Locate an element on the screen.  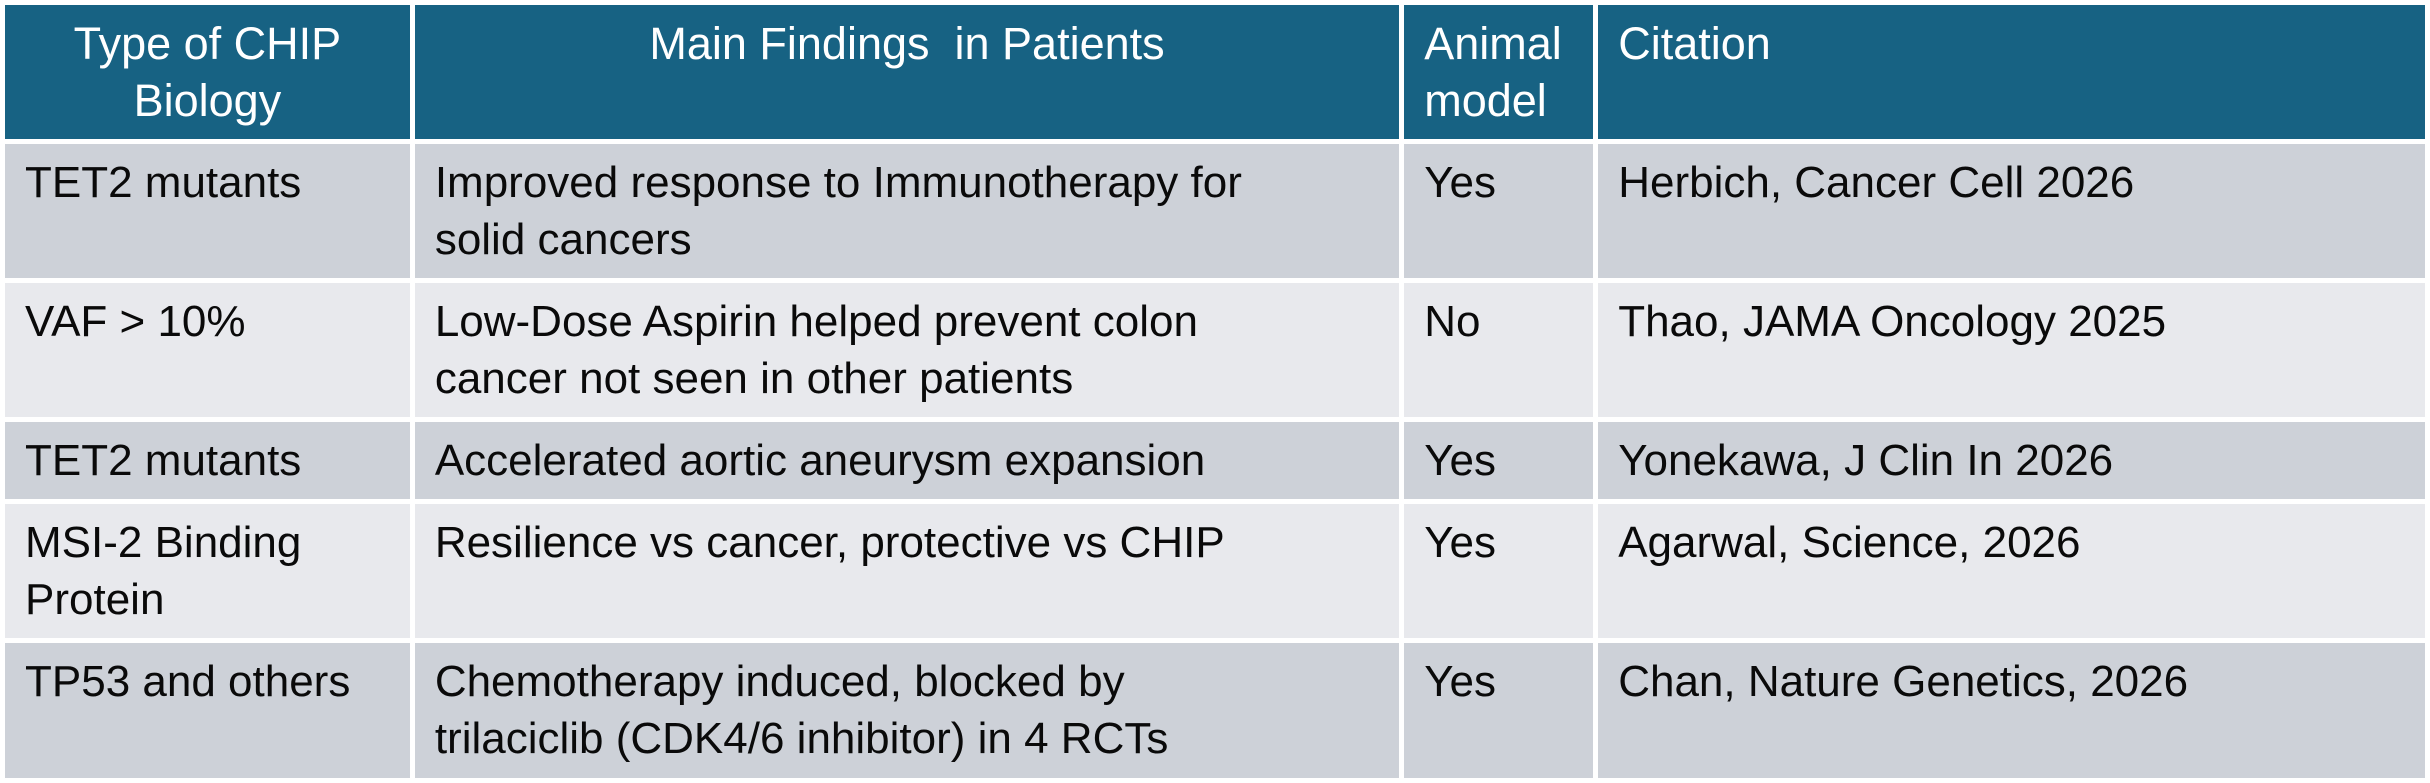
cell-citation: Herbich, Cancer Cell 2026 is located at coordinates (2011, 211).